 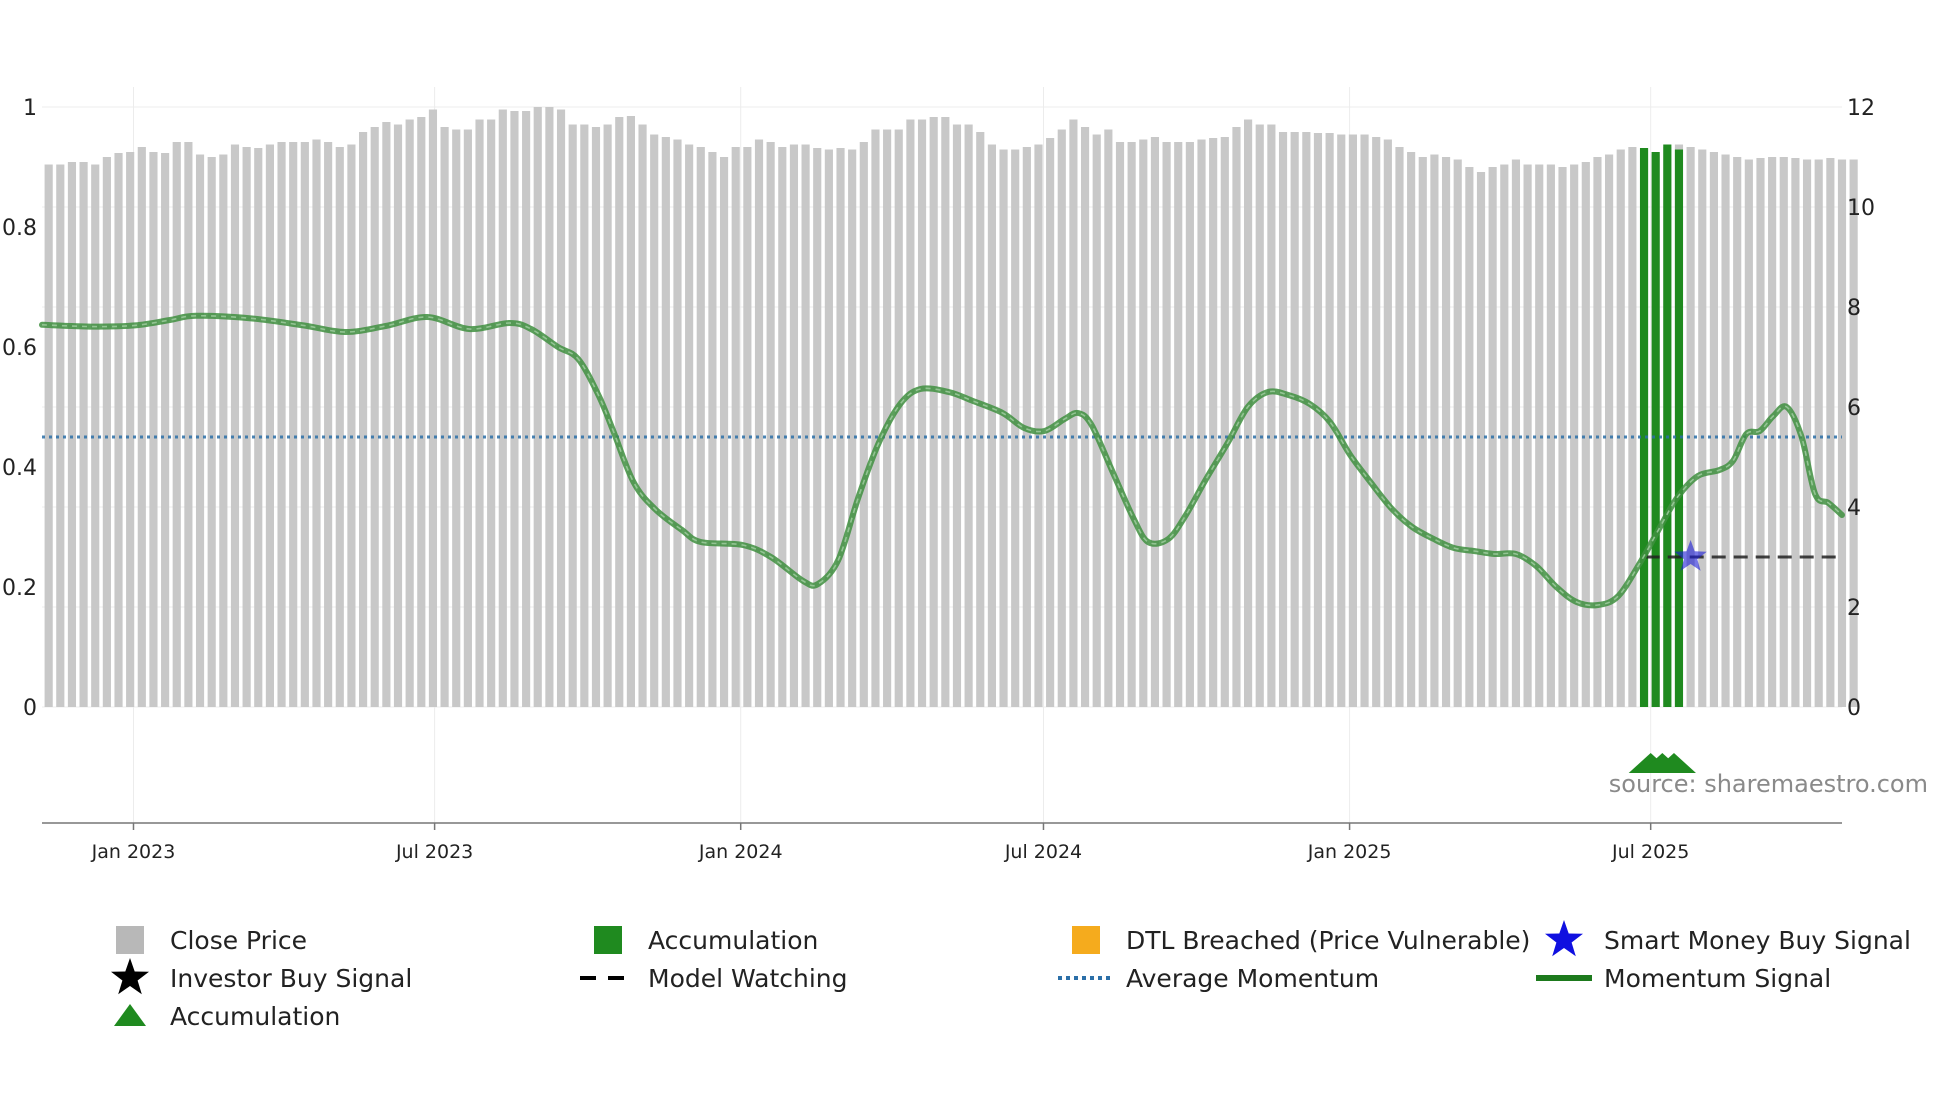 I want to click on legend-label: Momentum Signal, so click(x=1717, y=978).